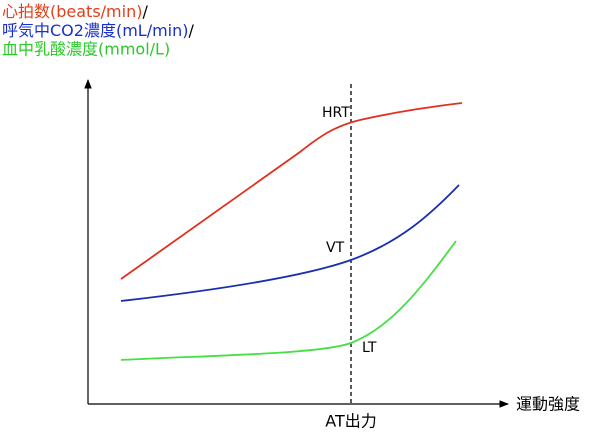 The height and width of the screenshot is (436, 600). I want to click on legend-line: 心拍数(beats/min)/, so click(75, 11).